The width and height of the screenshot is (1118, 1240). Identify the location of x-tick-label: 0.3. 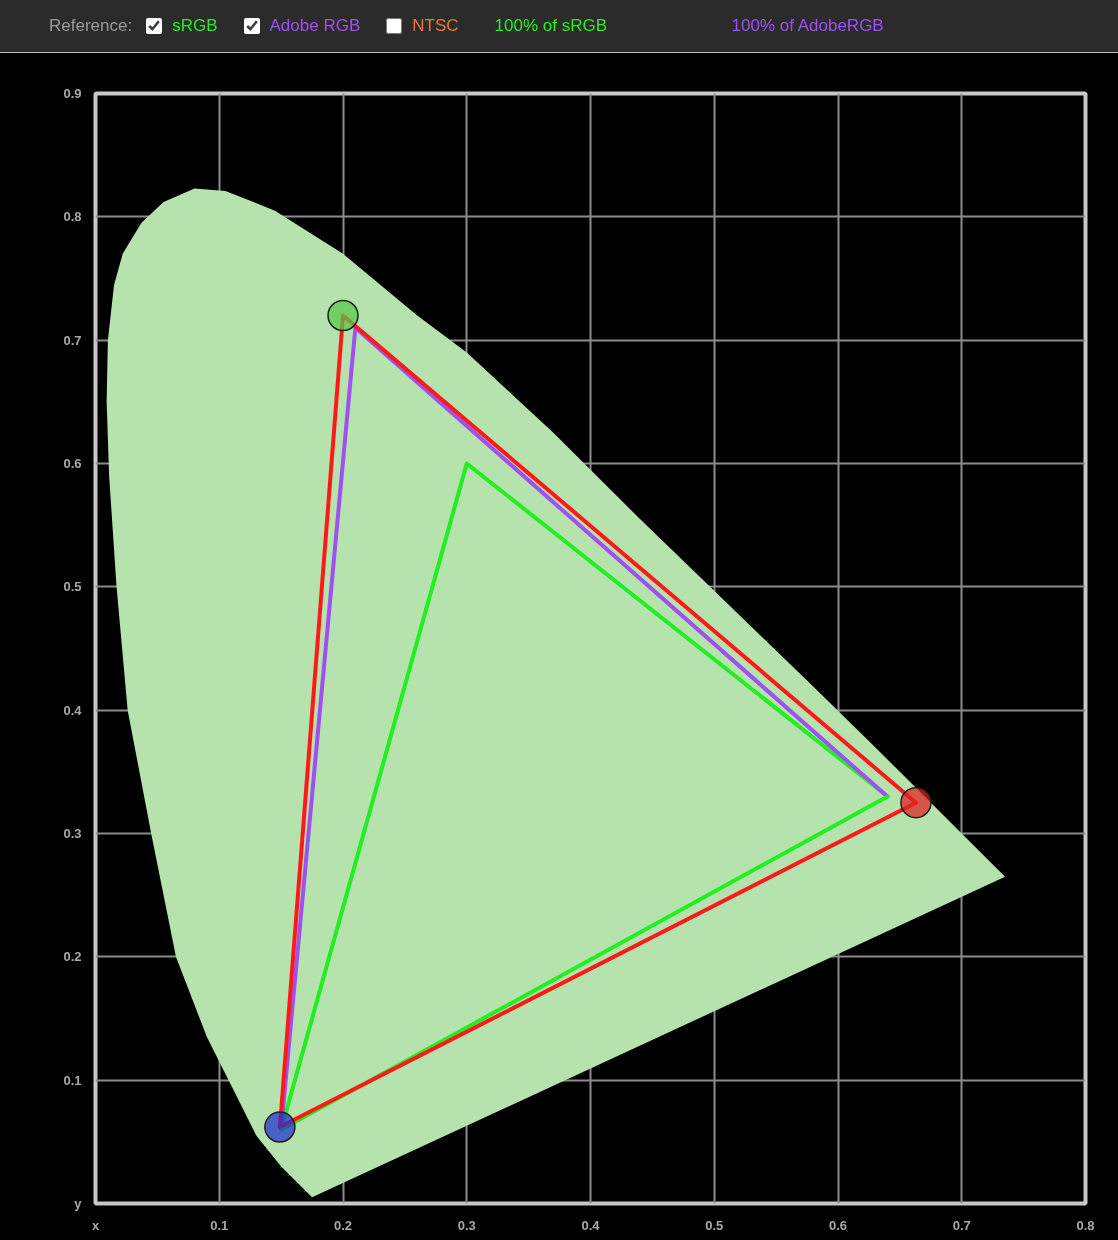
(466, 1225).